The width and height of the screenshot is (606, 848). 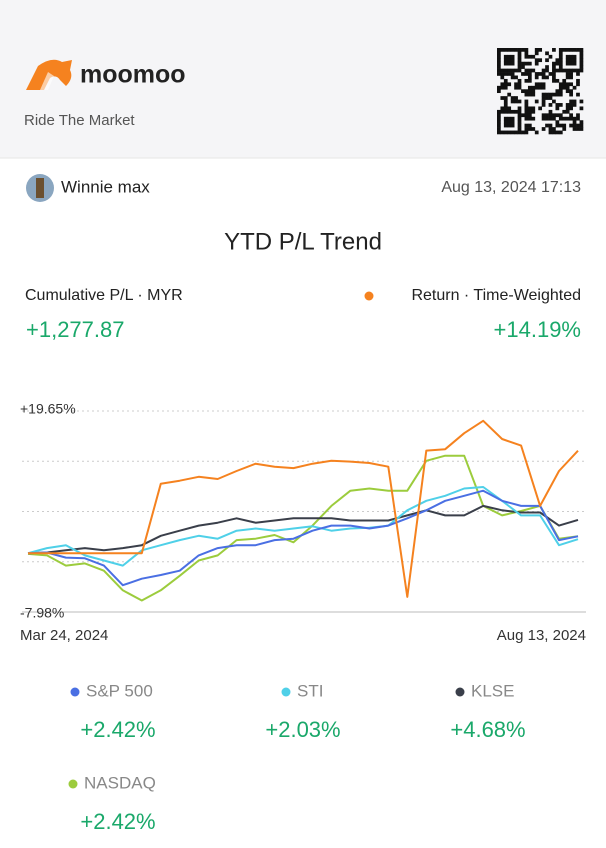 What do you see at coordinates (48, 409) in the screenshot?
I see `y-tick-label: +19.65%` at bounding box center [48, 409].